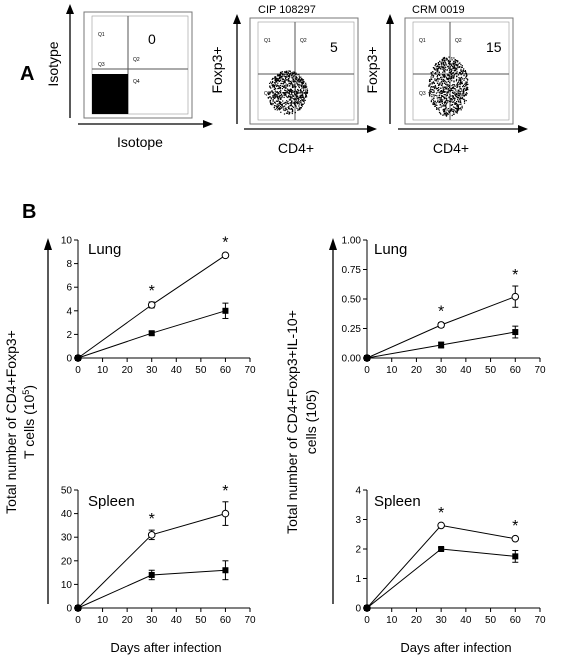  I want to click on y-tick-label: 8, so click(69, 264).